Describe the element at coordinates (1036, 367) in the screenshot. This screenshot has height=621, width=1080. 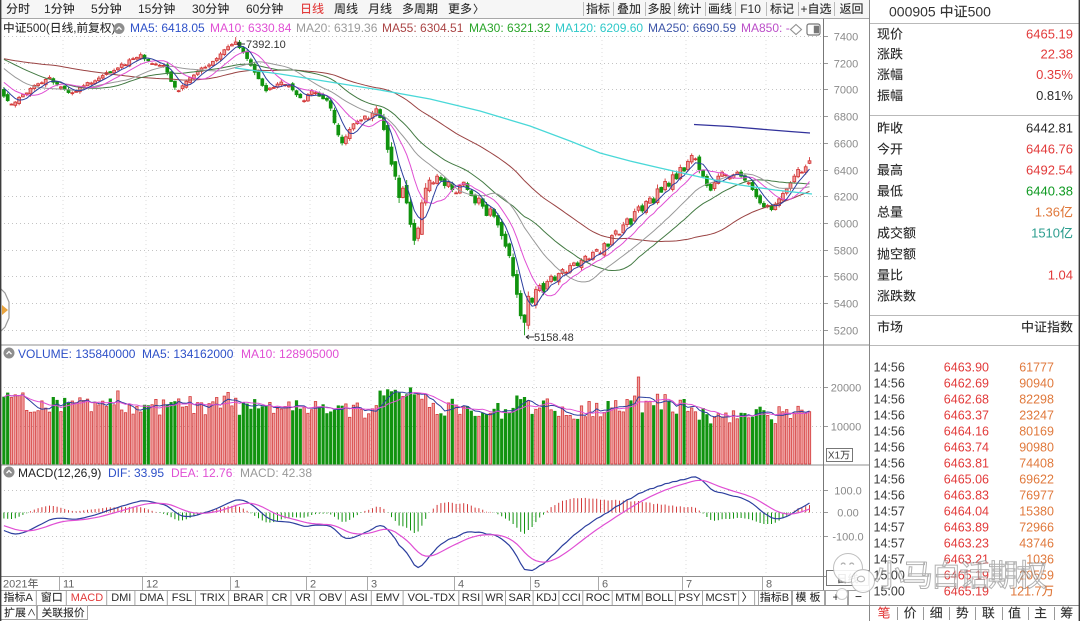
I see `svg-text: 61777` at that location.